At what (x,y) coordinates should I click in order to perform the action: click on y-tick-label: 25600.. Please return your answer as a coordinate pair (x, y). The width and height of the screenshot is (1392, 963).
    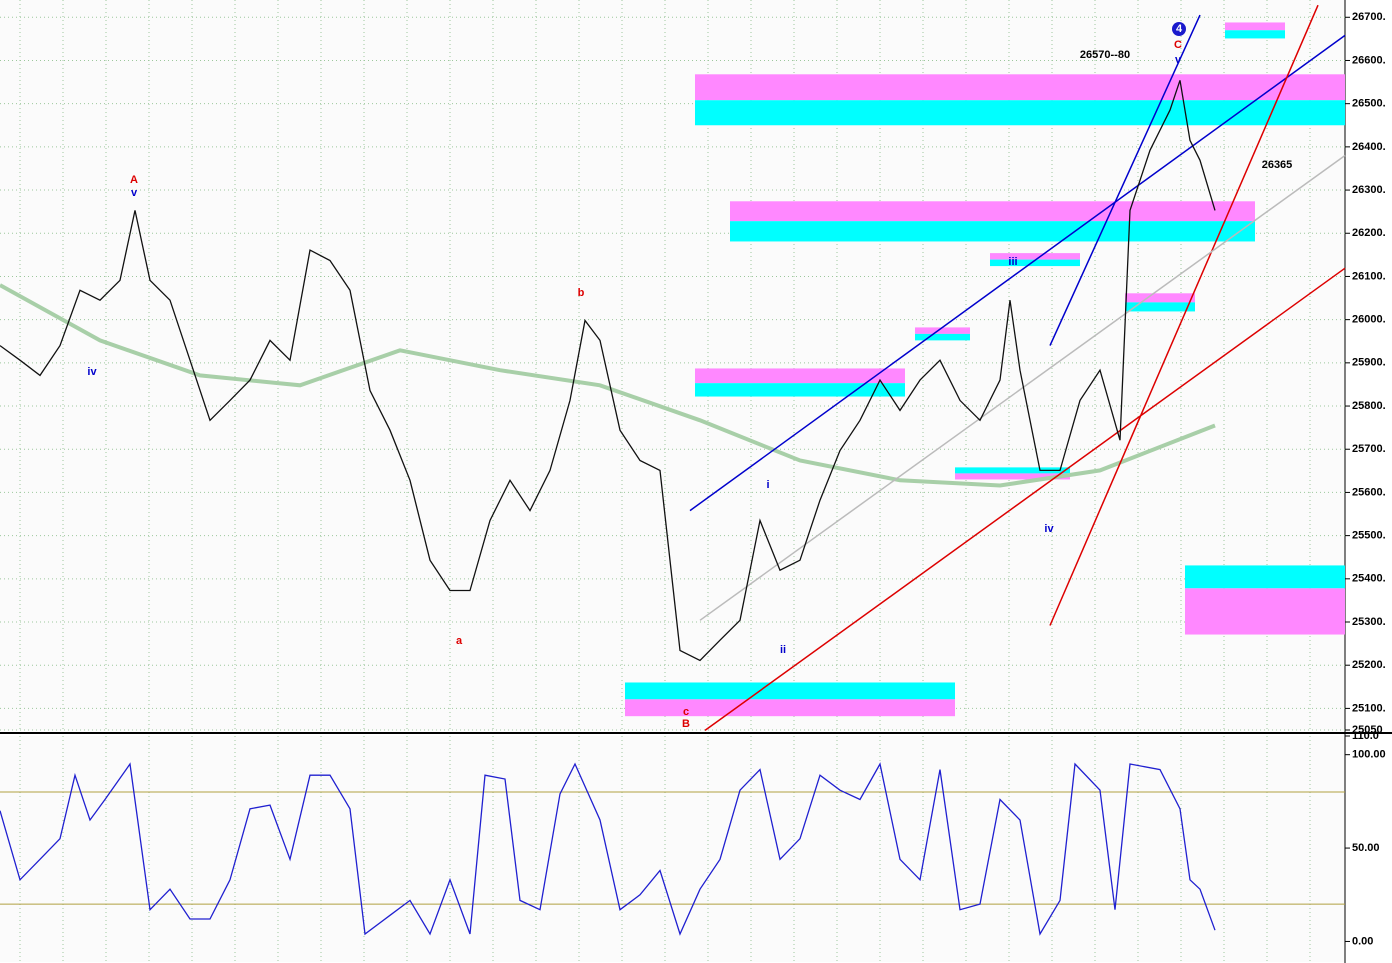
    Looking at the image, I should click on (1369, 492).